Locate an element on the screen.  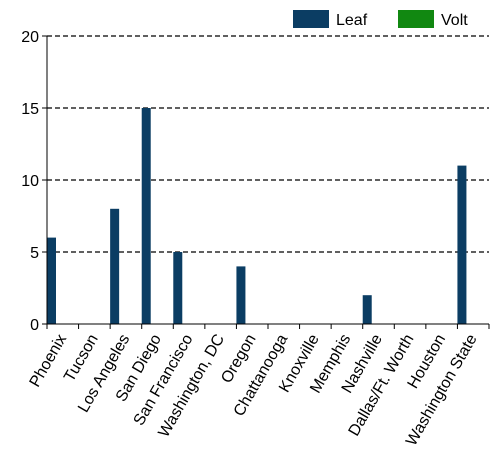
legend: Leaf Volt is located at coordinates (380, 19).